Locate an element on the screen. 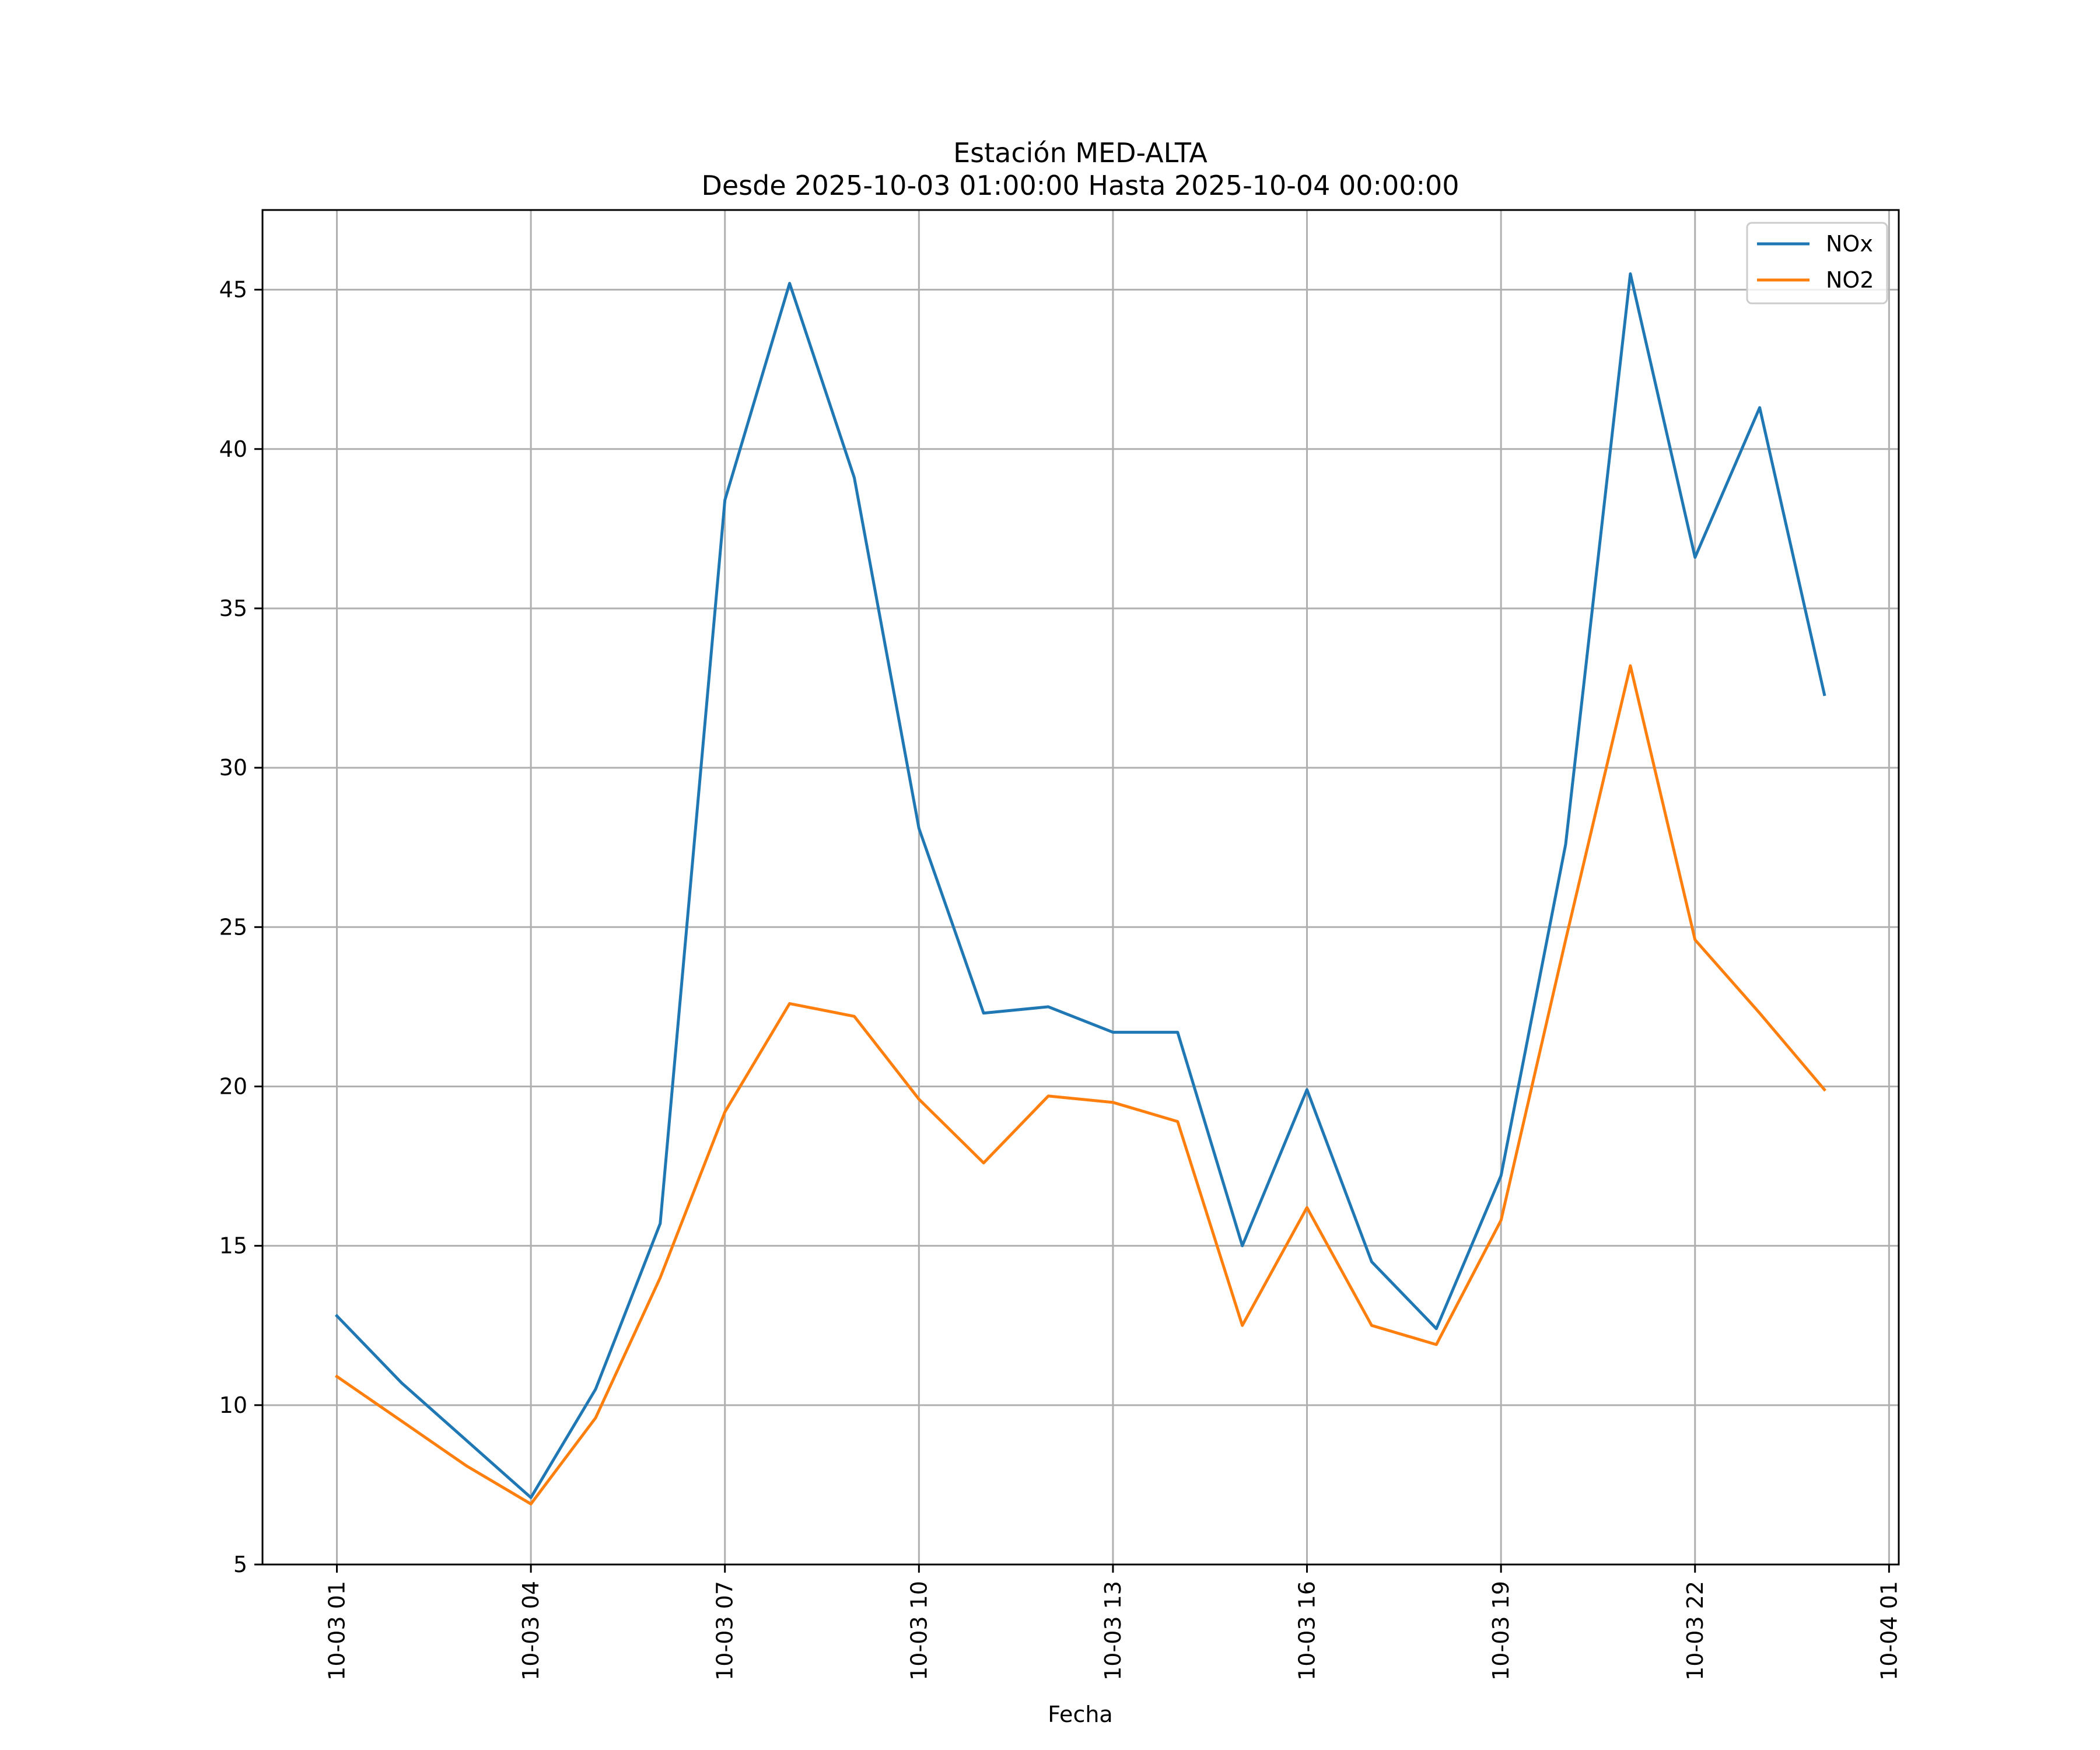 This screenshot has height=1750, width=2100. x-tick-label: 10-03 13 is located at coordinates (1113, 1631).